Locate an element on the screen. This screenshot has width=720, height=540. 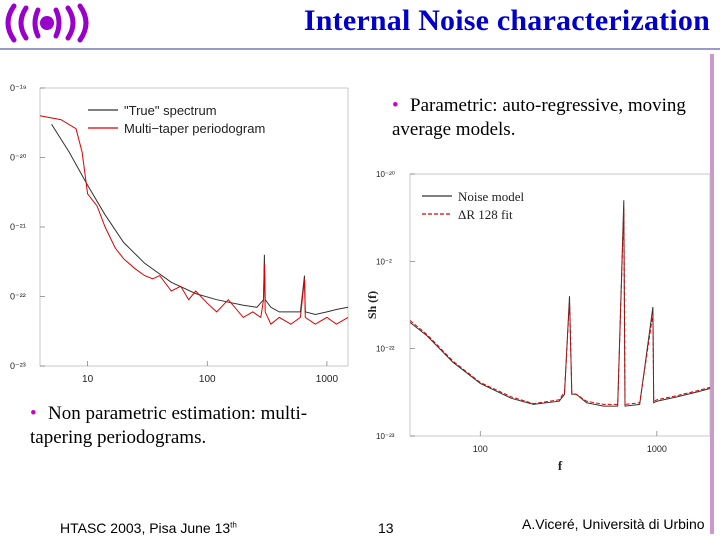
side-bar is located at coordinates (712, 294).